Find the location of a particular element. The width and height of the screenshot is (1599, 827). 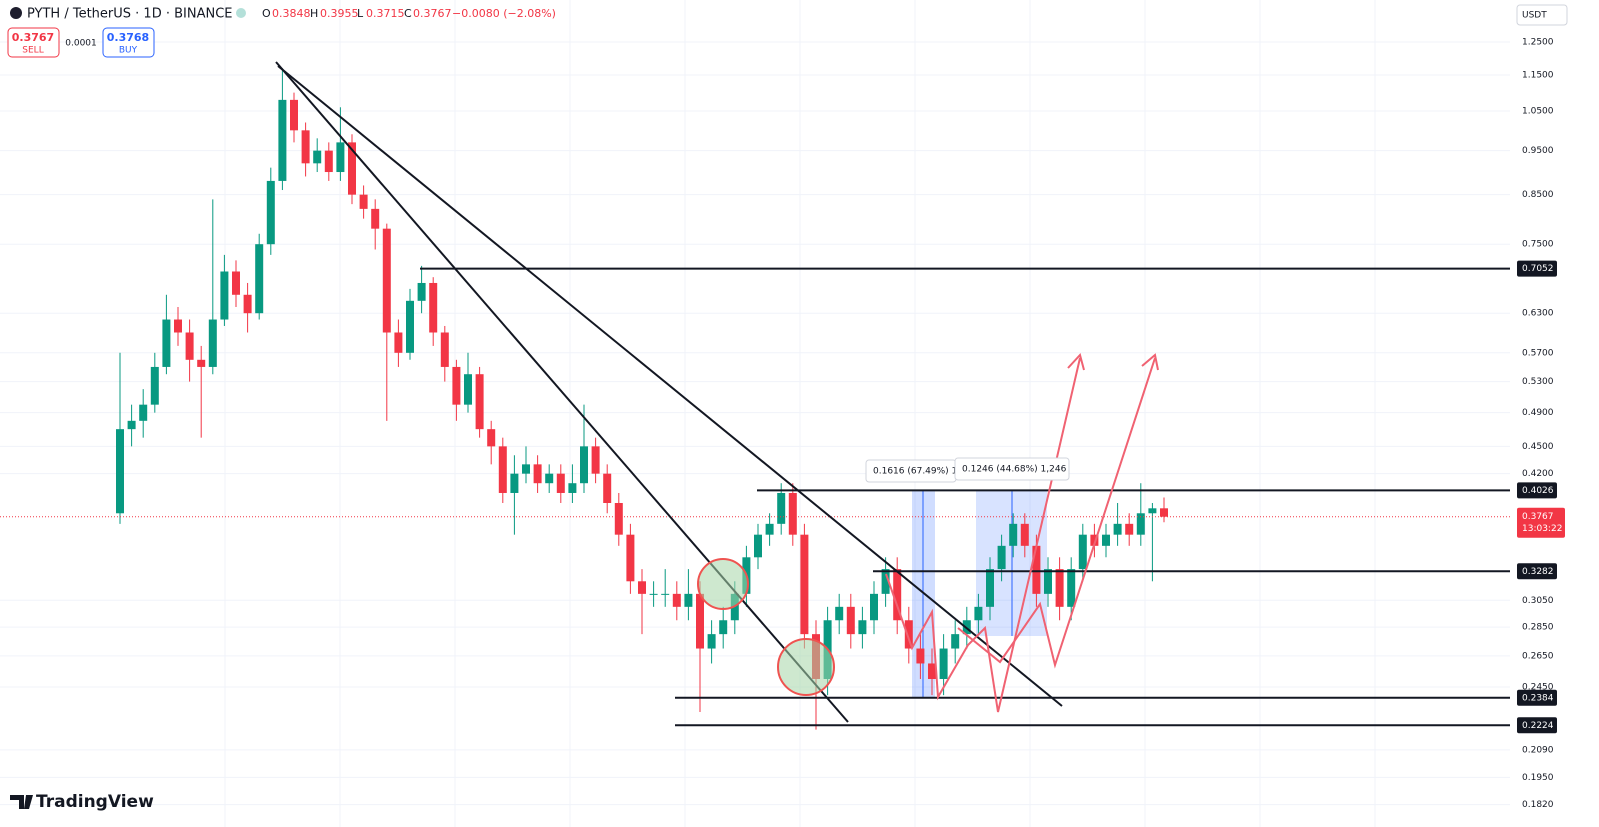

y-tick-label: 0.3050 is located at coordinates (1538, 601).